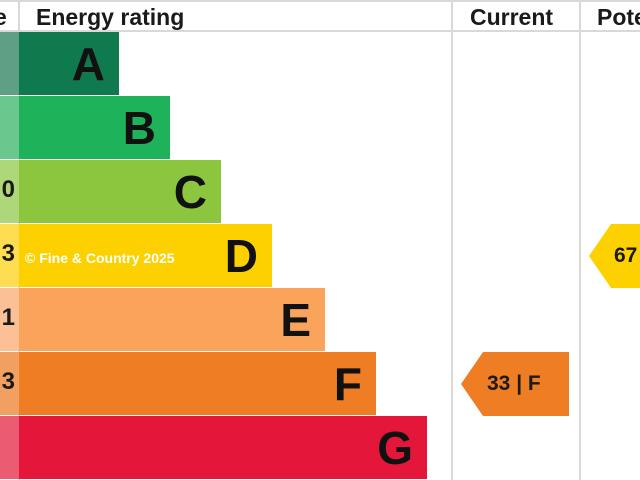 This screenshot has width=640, height=480. What do you see at coordinates (512, 17) in the screenshot?
I see `current-header: Current` at bounding box center [512, 17].